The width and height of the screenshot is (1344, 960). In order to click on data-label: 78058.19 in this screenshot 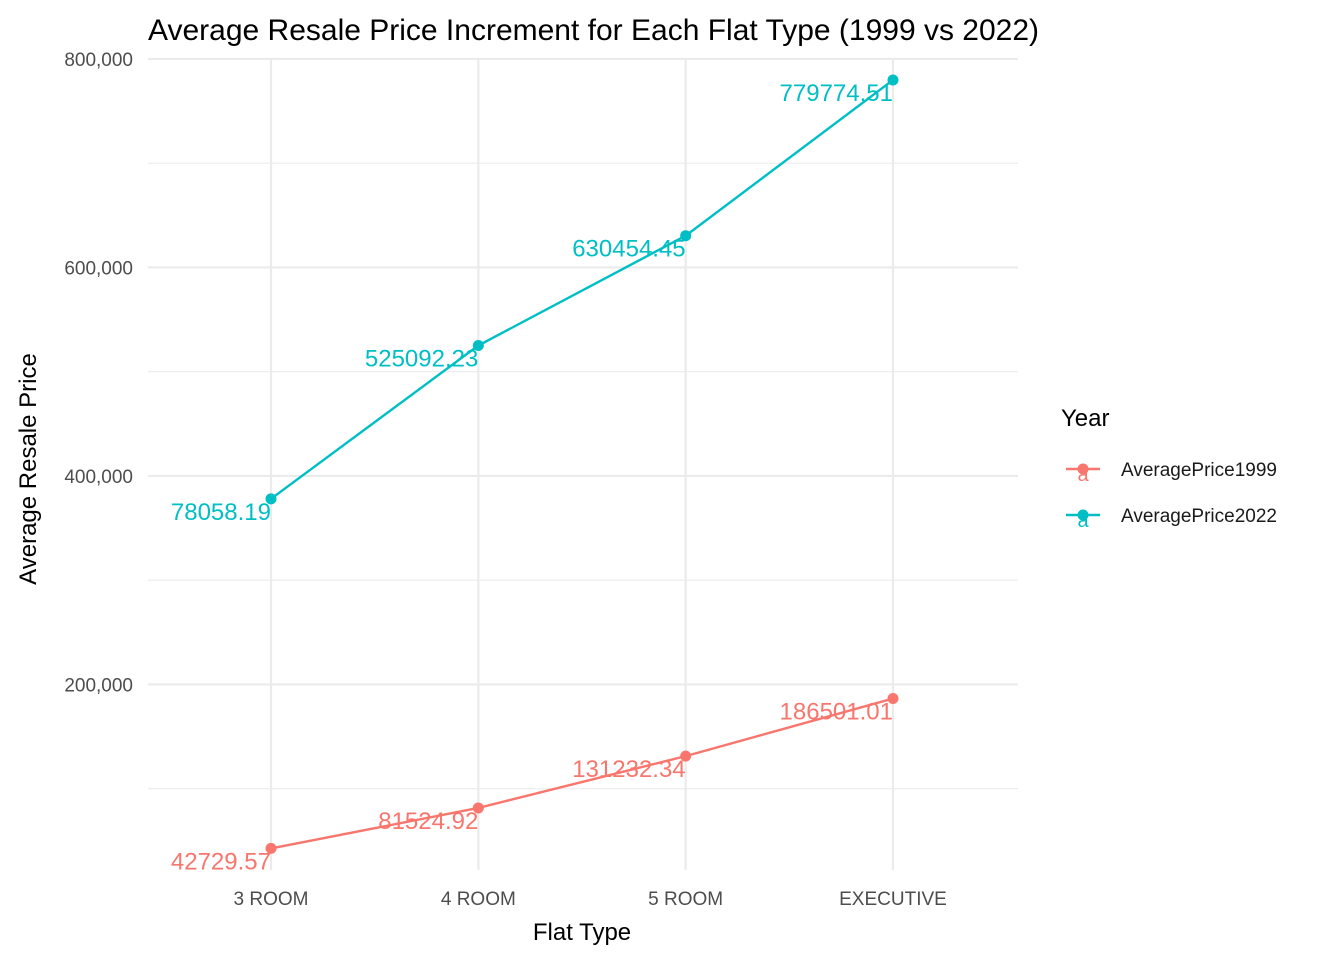, I will do `click(221, 512)`.